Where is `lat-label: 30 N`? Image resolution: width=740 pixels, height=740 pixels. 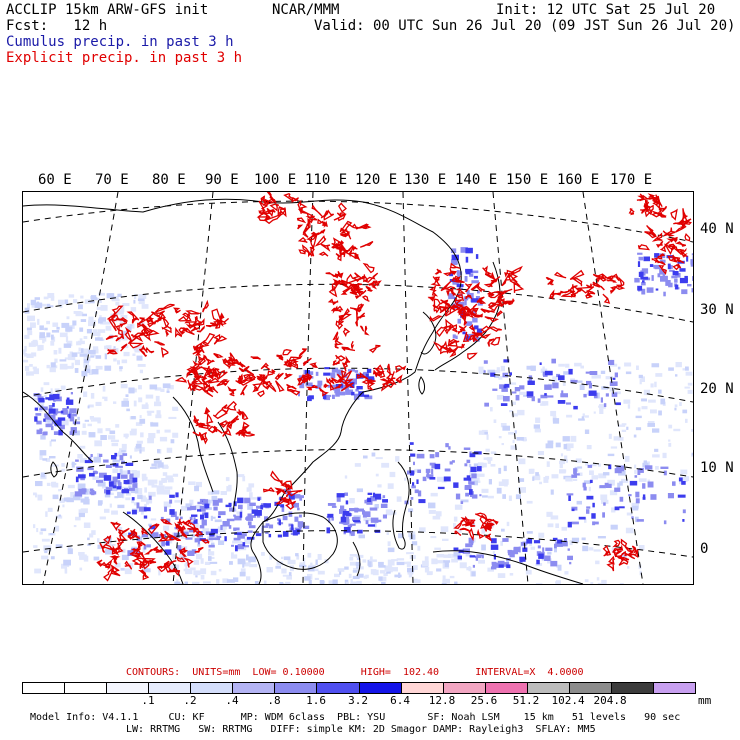 lat-label: 30 N is located at coordinates (717, 310).